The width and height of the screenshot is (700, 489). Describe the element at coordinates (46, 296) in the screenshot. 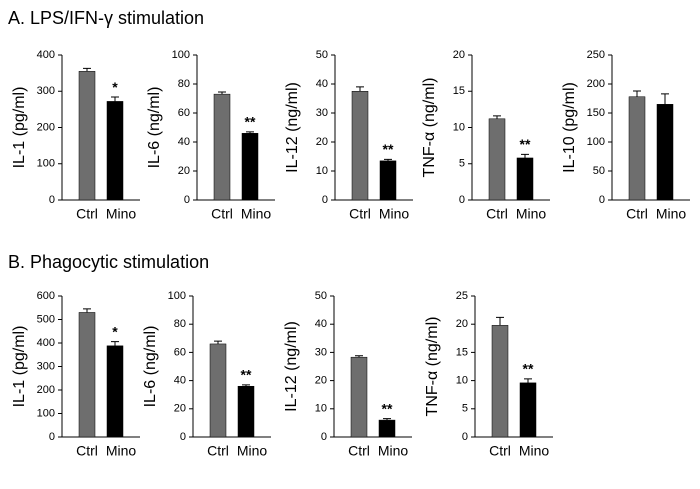

I see `y-tick-label: 600` at that location.